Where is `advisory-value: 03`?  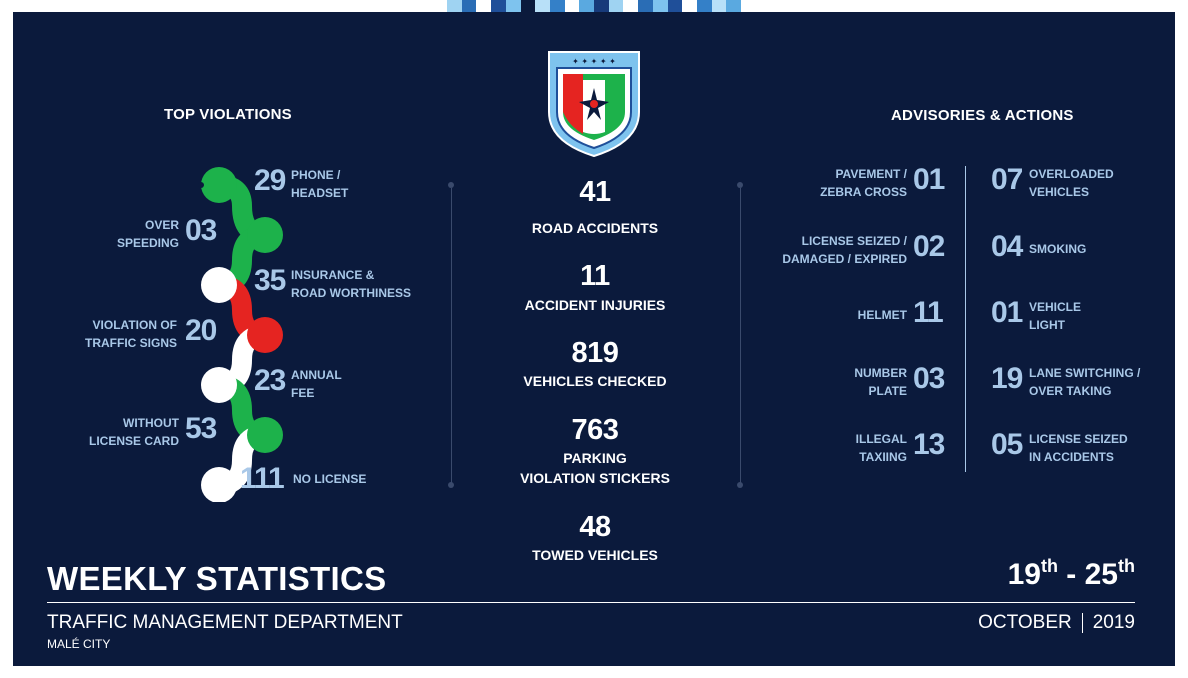
advisory-value: 03 is located at coordinates (929, 378).